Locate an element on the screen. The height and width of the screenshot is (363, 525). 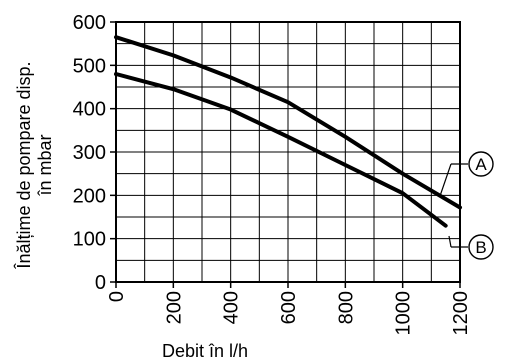
y-tick-label: 600 is located at coordinates (89, 23).